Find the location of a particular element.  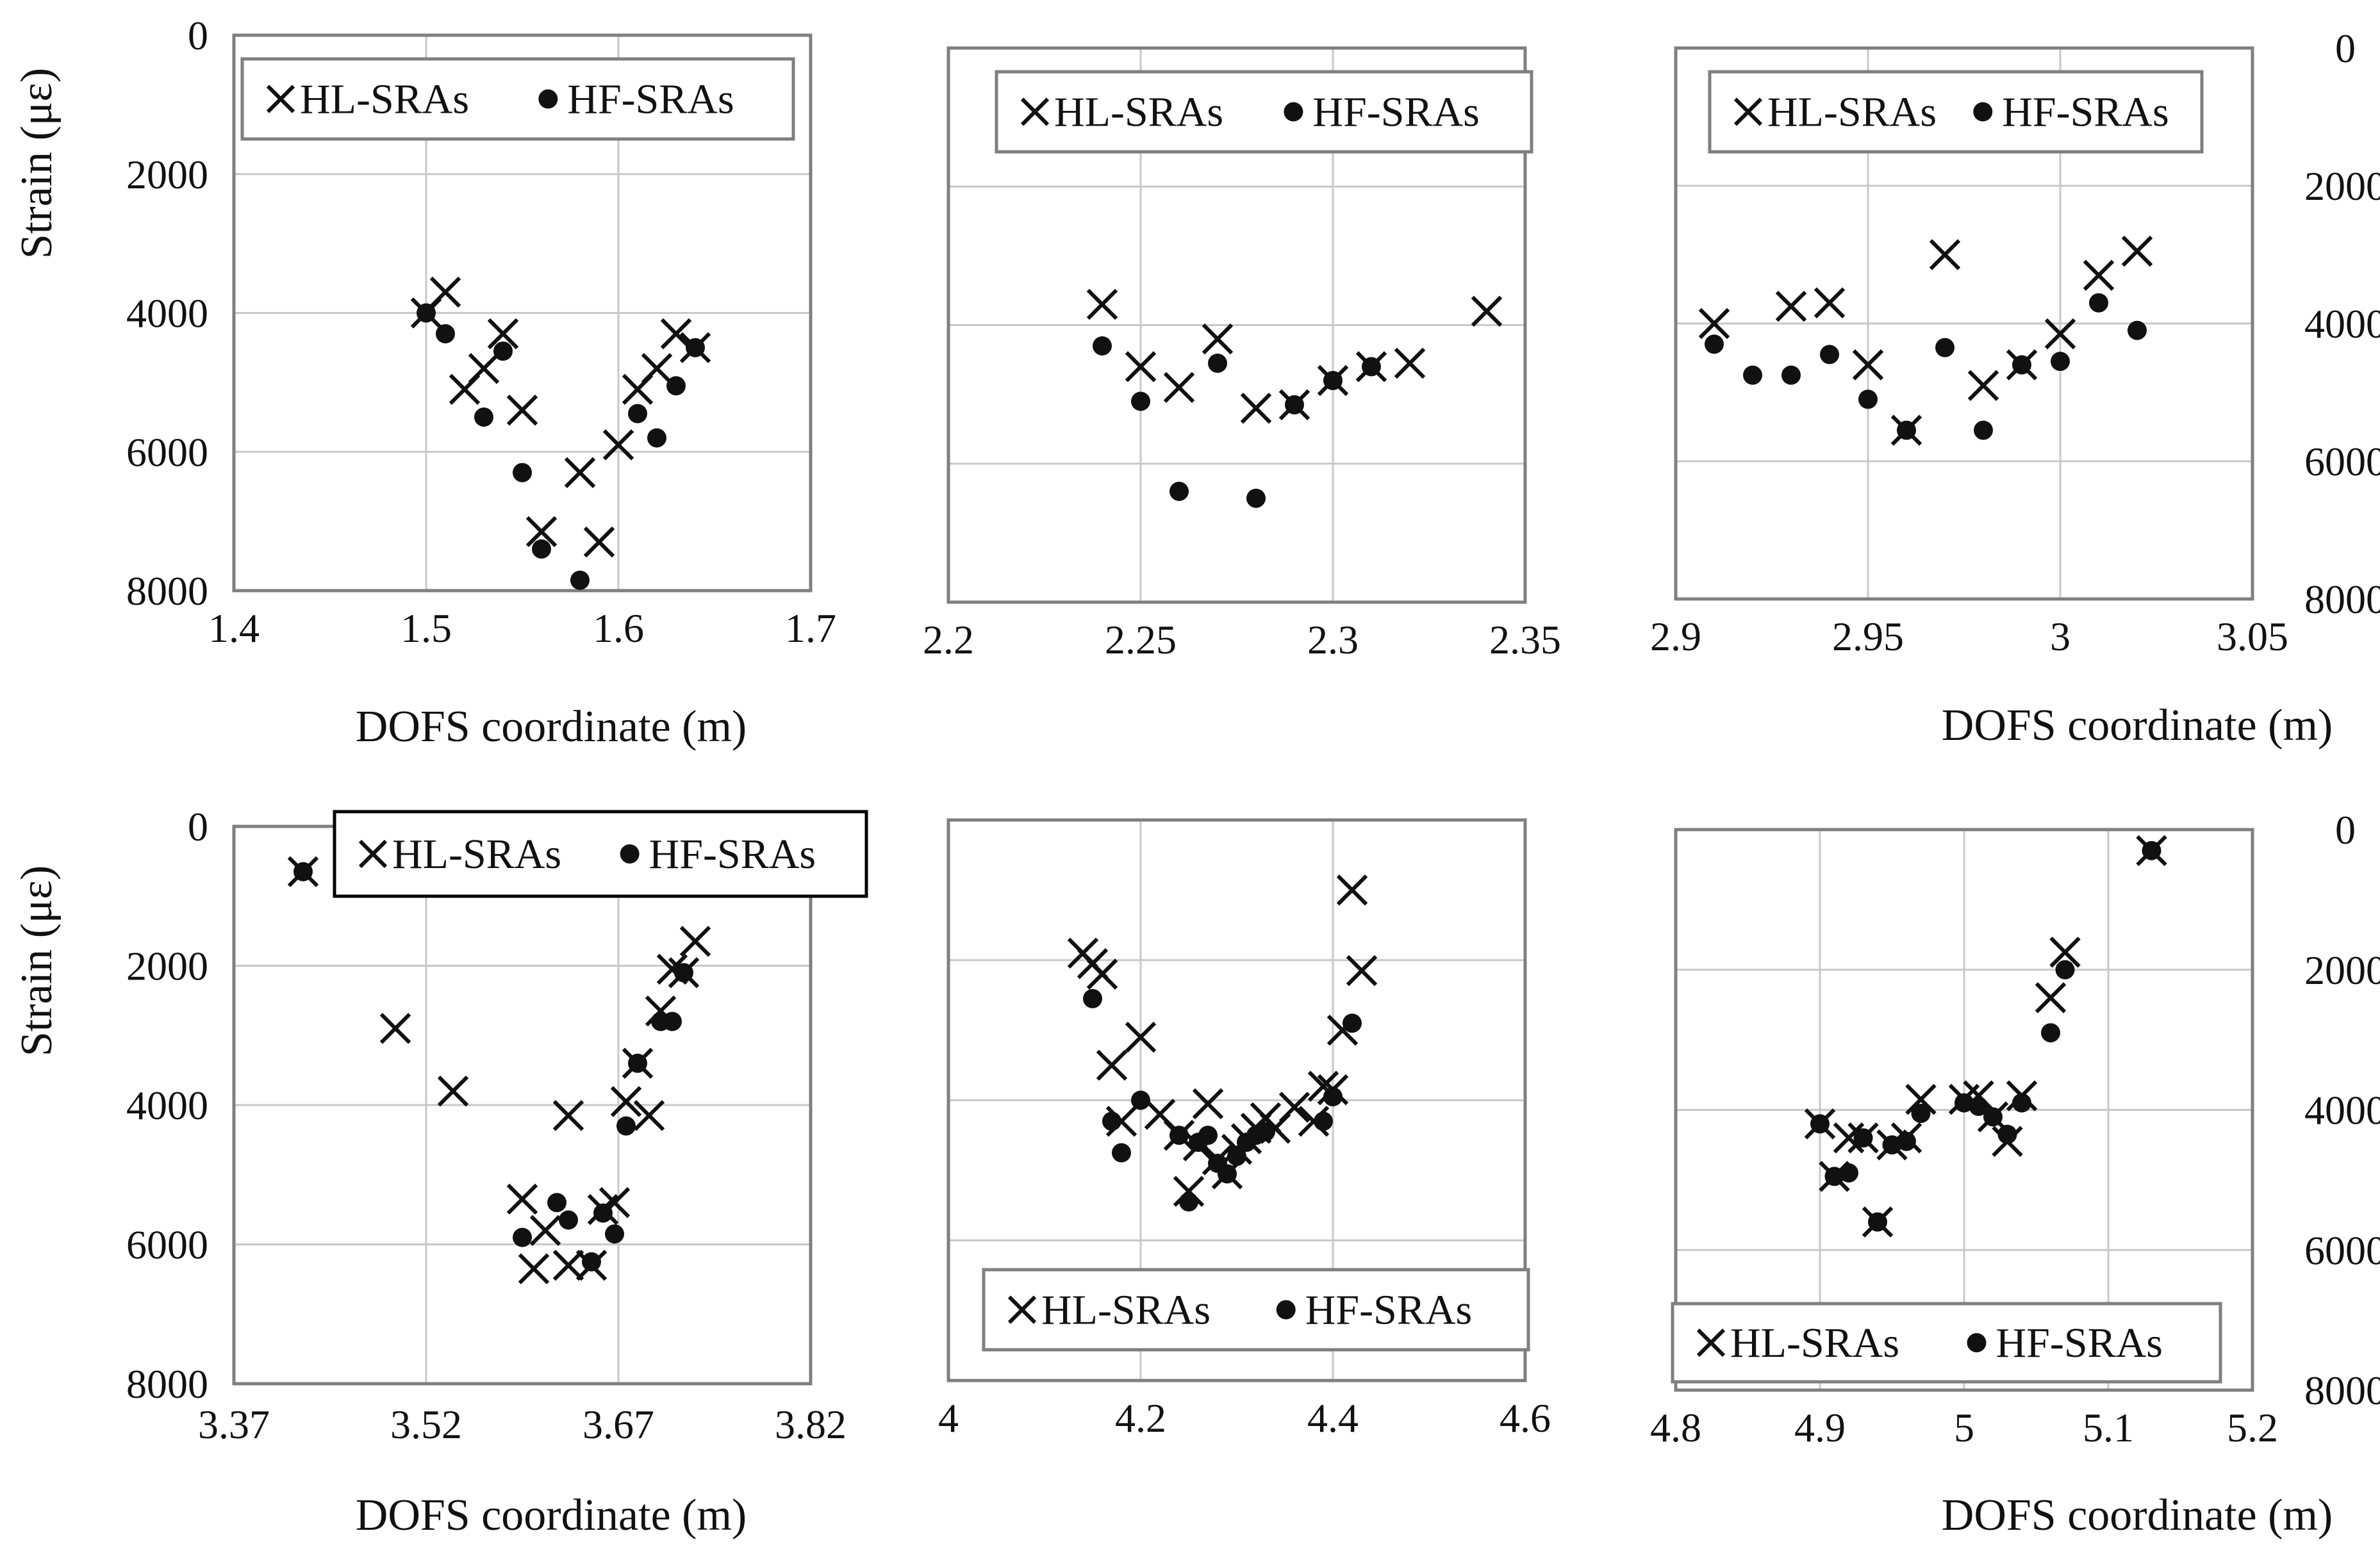

y-tick-label: 0 is located at coordinates (2345, 48).